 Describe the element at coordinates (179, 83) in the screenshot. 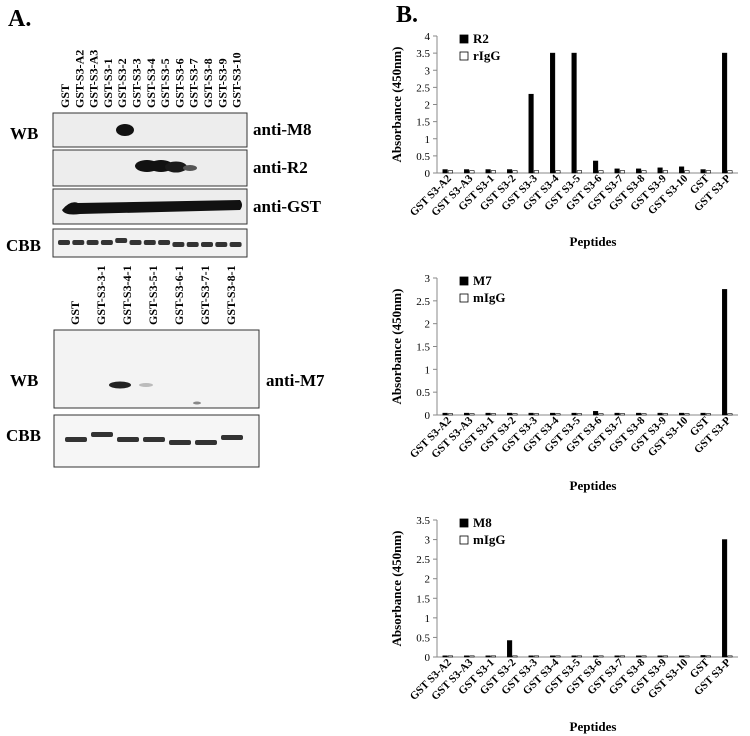

I see `top-lane-label: GST-S3-6` at that location.